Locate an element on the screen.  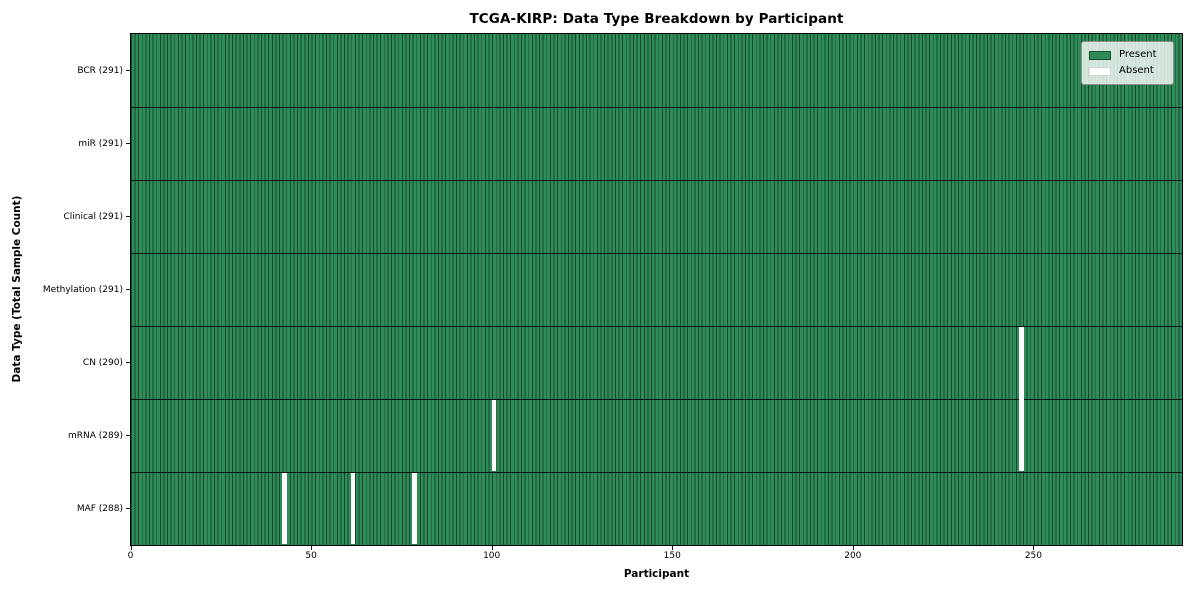
x-tick-label: 200 is located at coordinates (853, 556).